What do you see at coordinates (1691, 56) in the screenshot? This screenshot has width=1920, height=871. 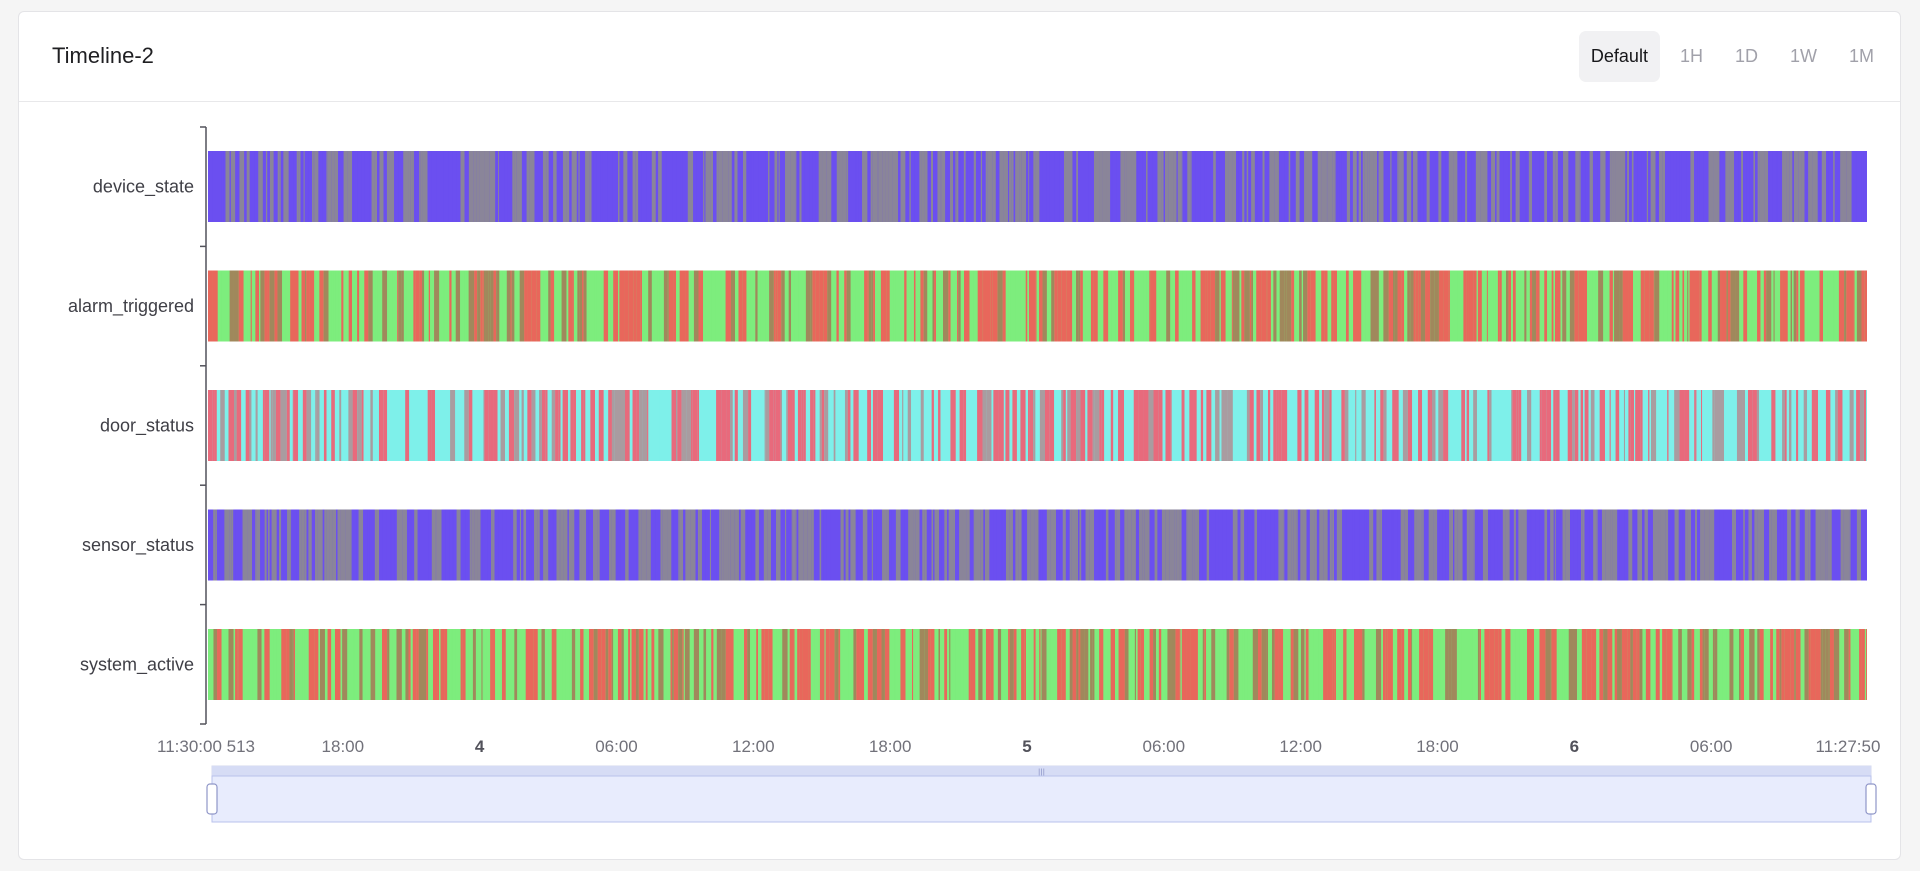 I see `range-tab-1h: 1H` at bounding box center [1691, 56].